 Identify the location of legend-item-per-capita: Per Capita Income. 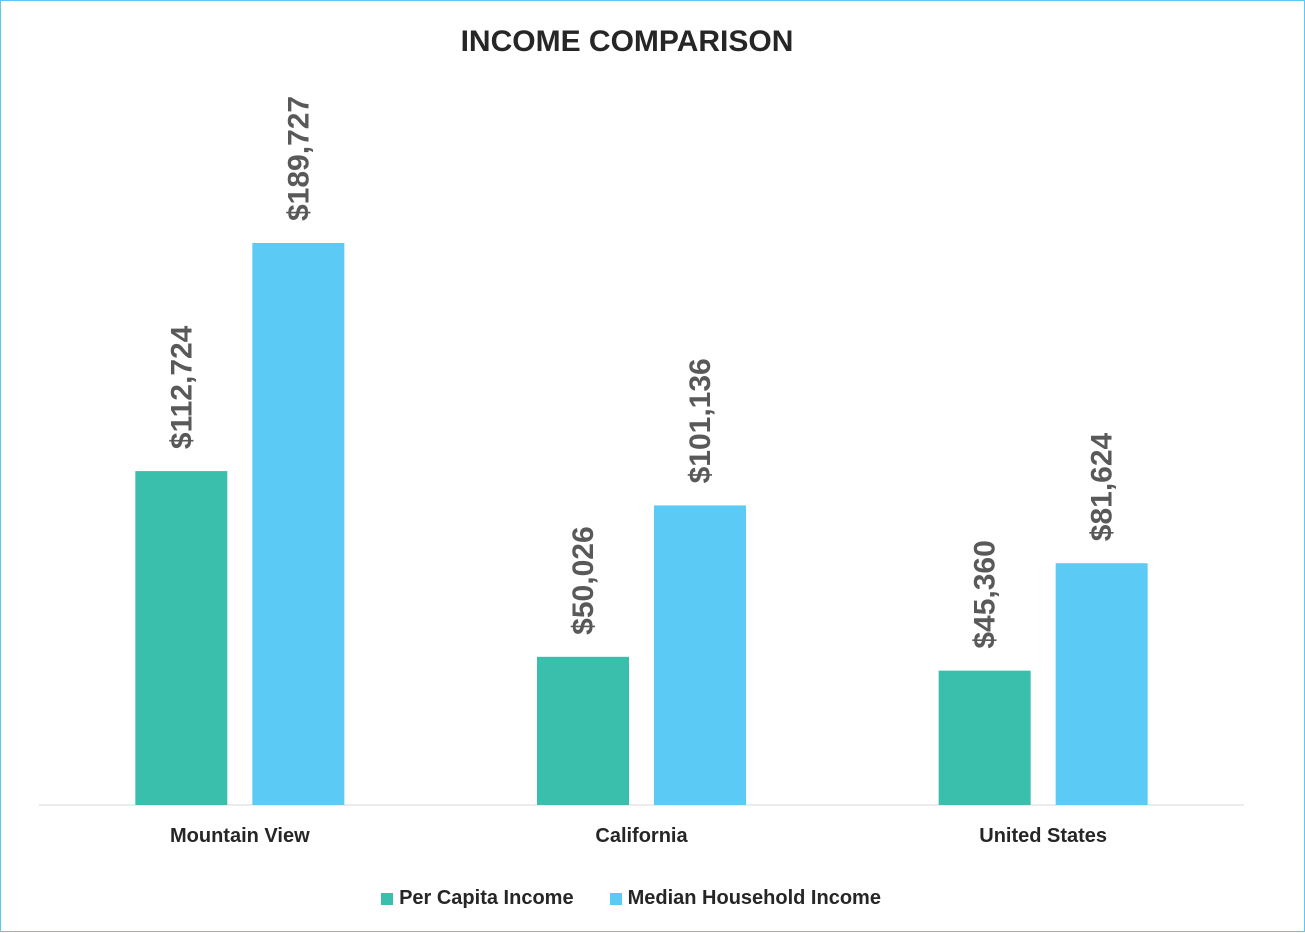
(477, 898).